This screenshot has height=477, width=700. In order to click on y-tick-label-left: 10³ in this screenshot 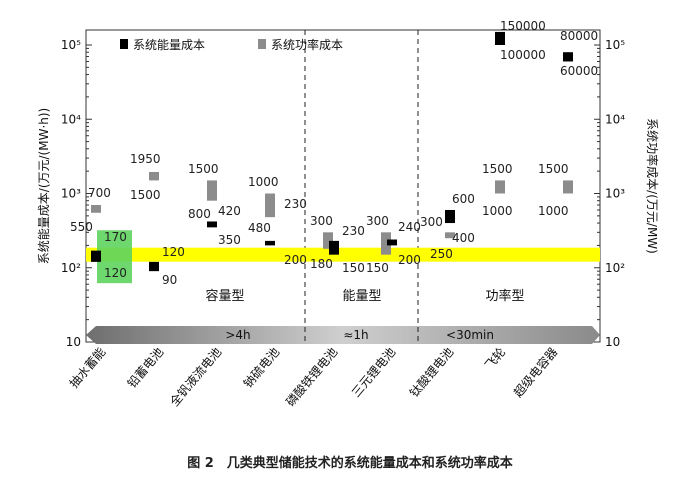, I will do `click(71, 194)`.